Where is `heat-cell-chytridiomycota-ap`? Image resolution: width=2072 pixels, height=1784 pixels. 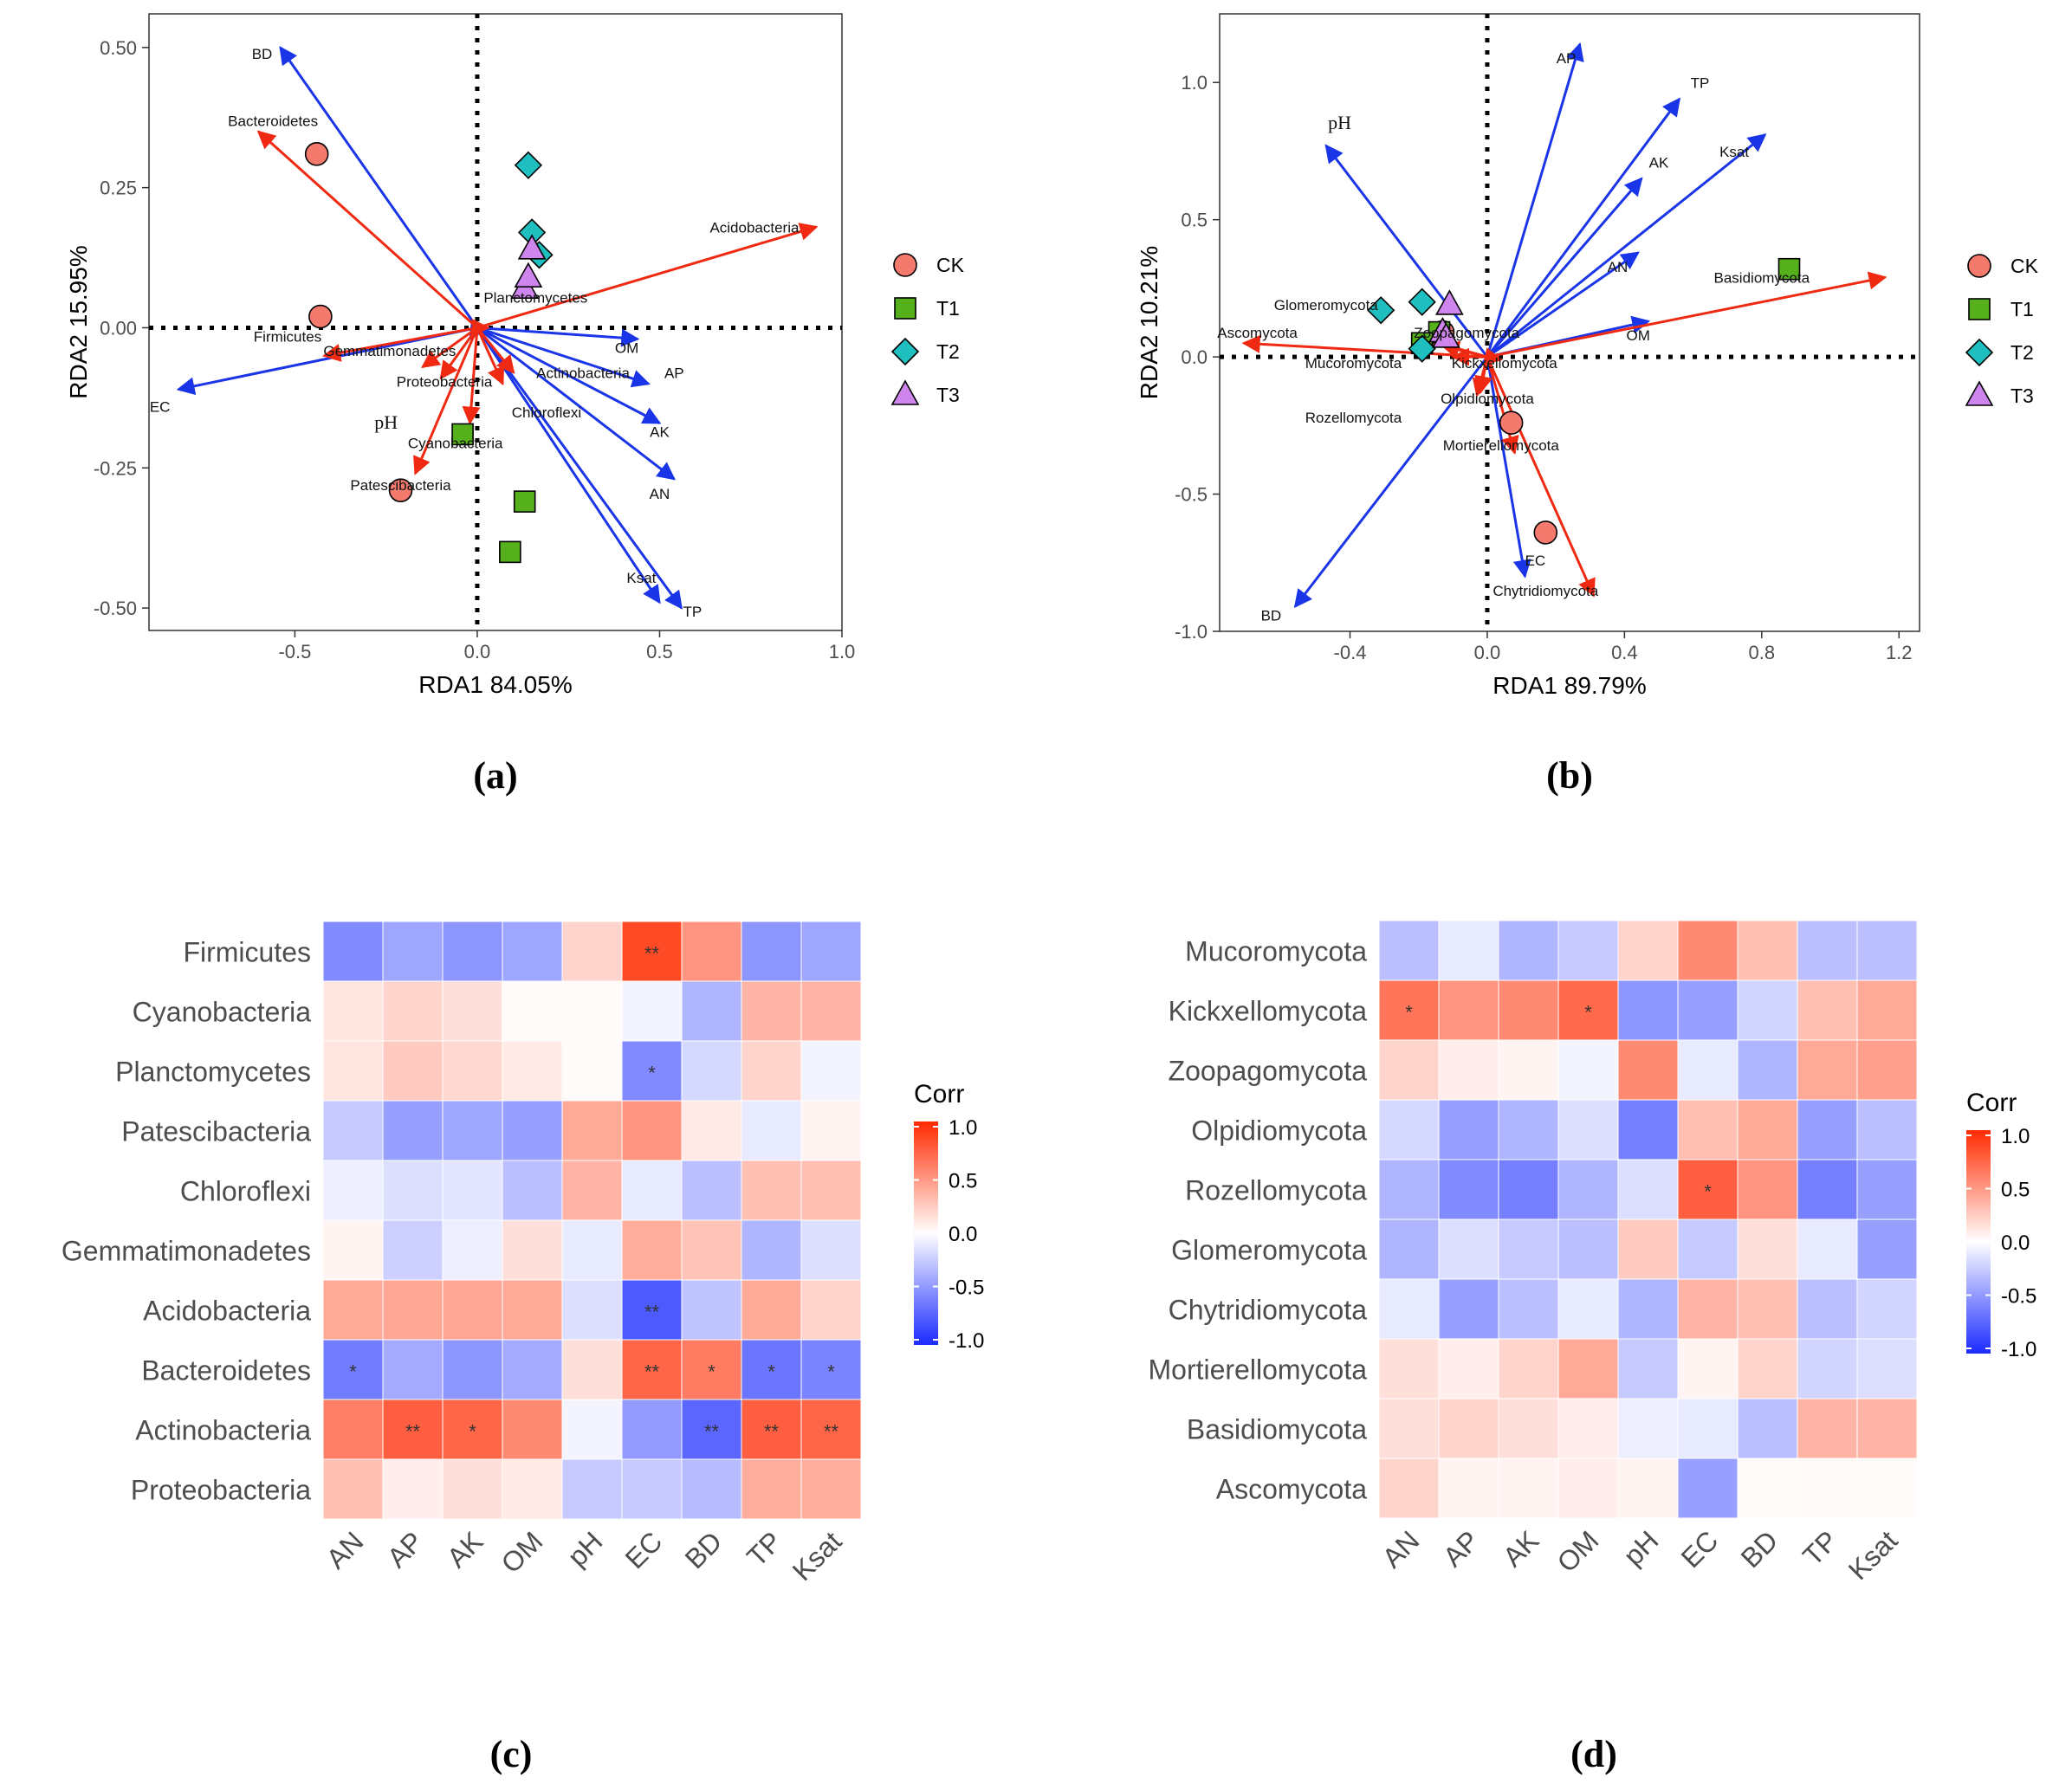
heat-cell-chytridiomycota-ap is located at coordinates (1468, 1309).